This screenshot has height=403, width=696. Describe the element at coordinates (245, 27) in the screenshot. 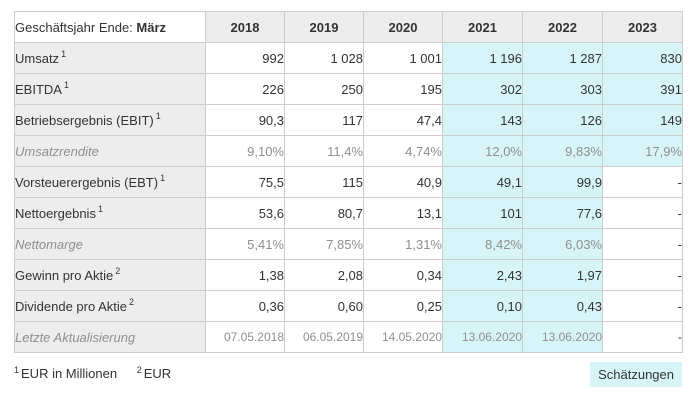

I see `year-header-2018: 2018` at that location.